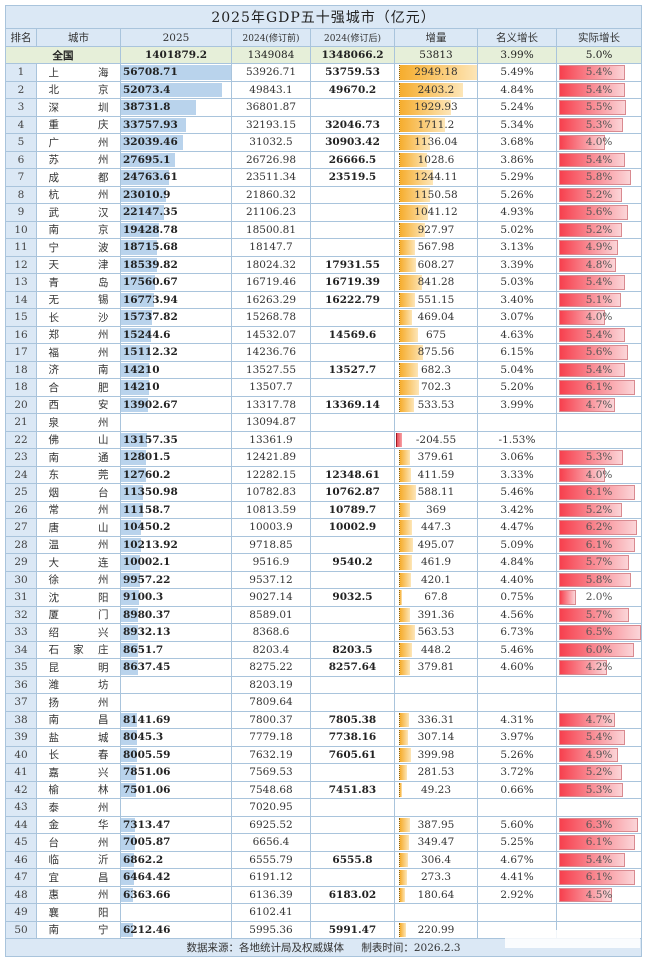  Describe the element at coordinates (78, 335) in the screenshot. I see `city-value: 郑州` at that location.